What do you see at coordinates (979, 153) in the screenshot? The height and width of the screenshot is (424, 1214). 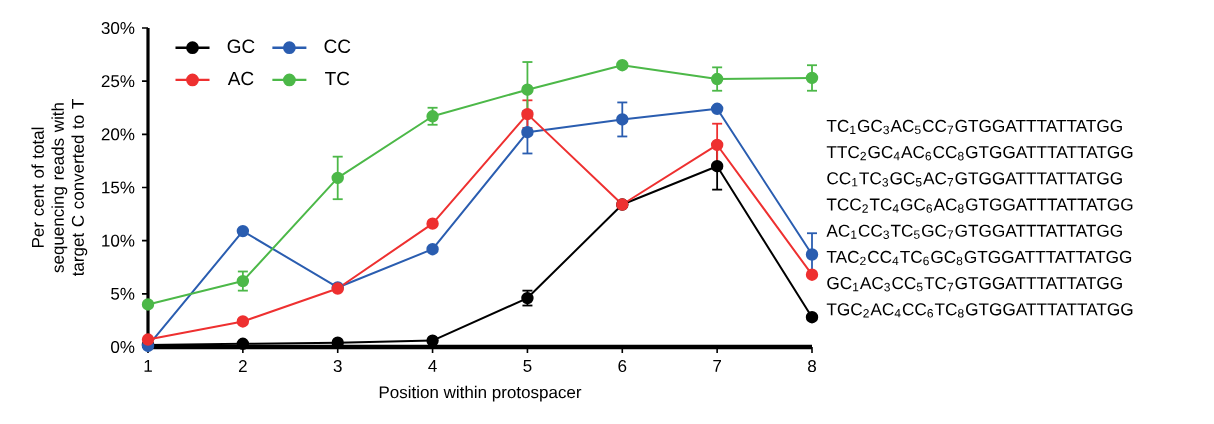 I see `text: TTC$_{2}$GC$_{4}$AC$_{6}$CC$_{8}$GTGGATTTATTATGG` at bounding box center [979, 153].